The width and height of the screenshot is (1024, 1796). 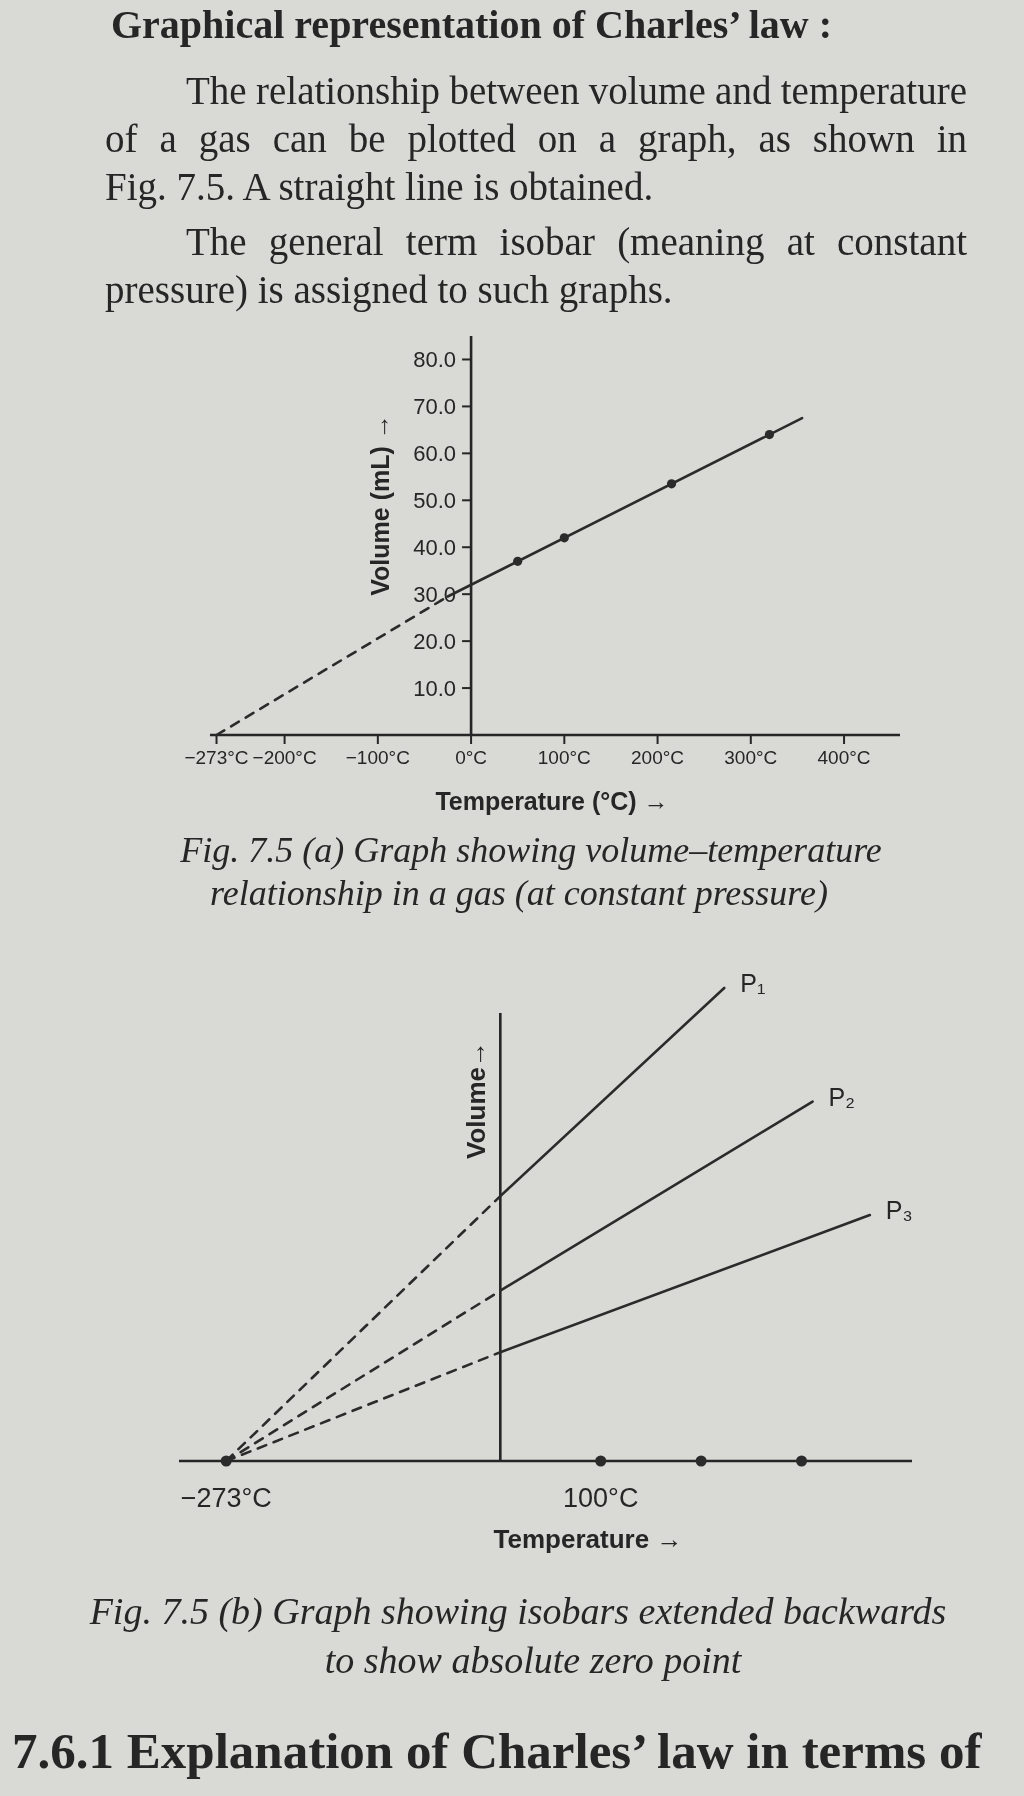 I want to click on y-tick-label: 70.0, so click(x=435, y=407).